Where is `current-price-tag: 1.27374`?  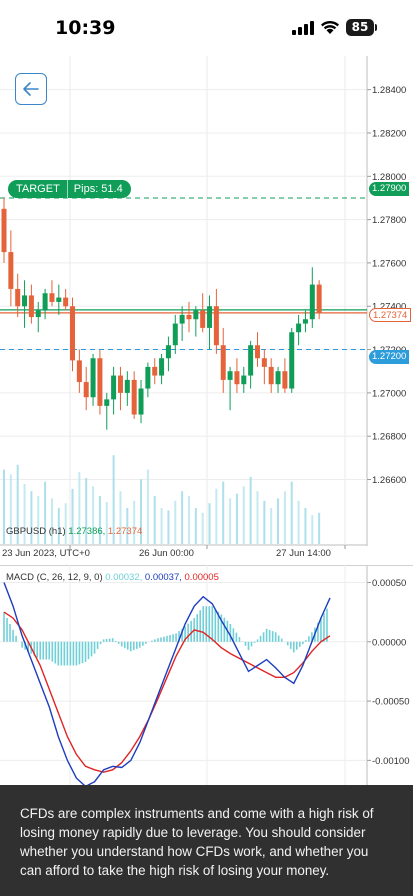
current-price-tag: 1.27374 is located at coordinates (390, 315).